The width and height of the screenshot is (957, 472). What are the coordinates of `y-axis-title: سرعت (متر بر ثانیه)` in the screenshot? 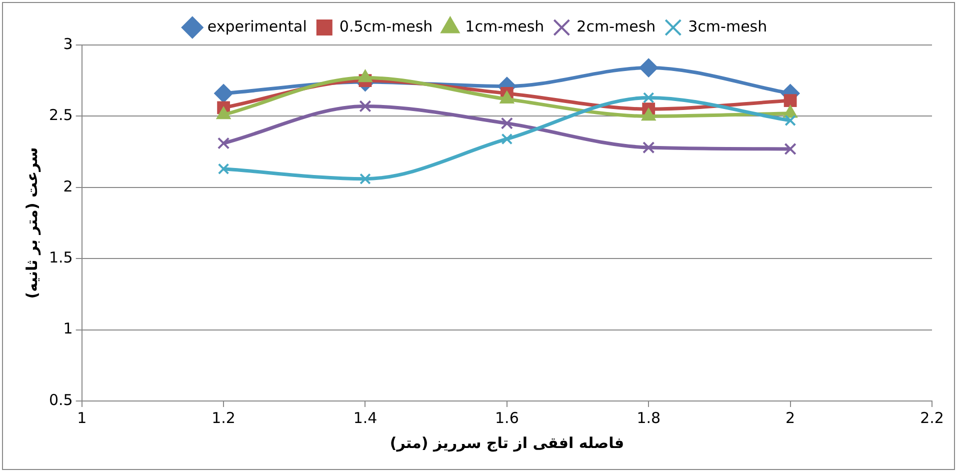 It's located at (31, 223).